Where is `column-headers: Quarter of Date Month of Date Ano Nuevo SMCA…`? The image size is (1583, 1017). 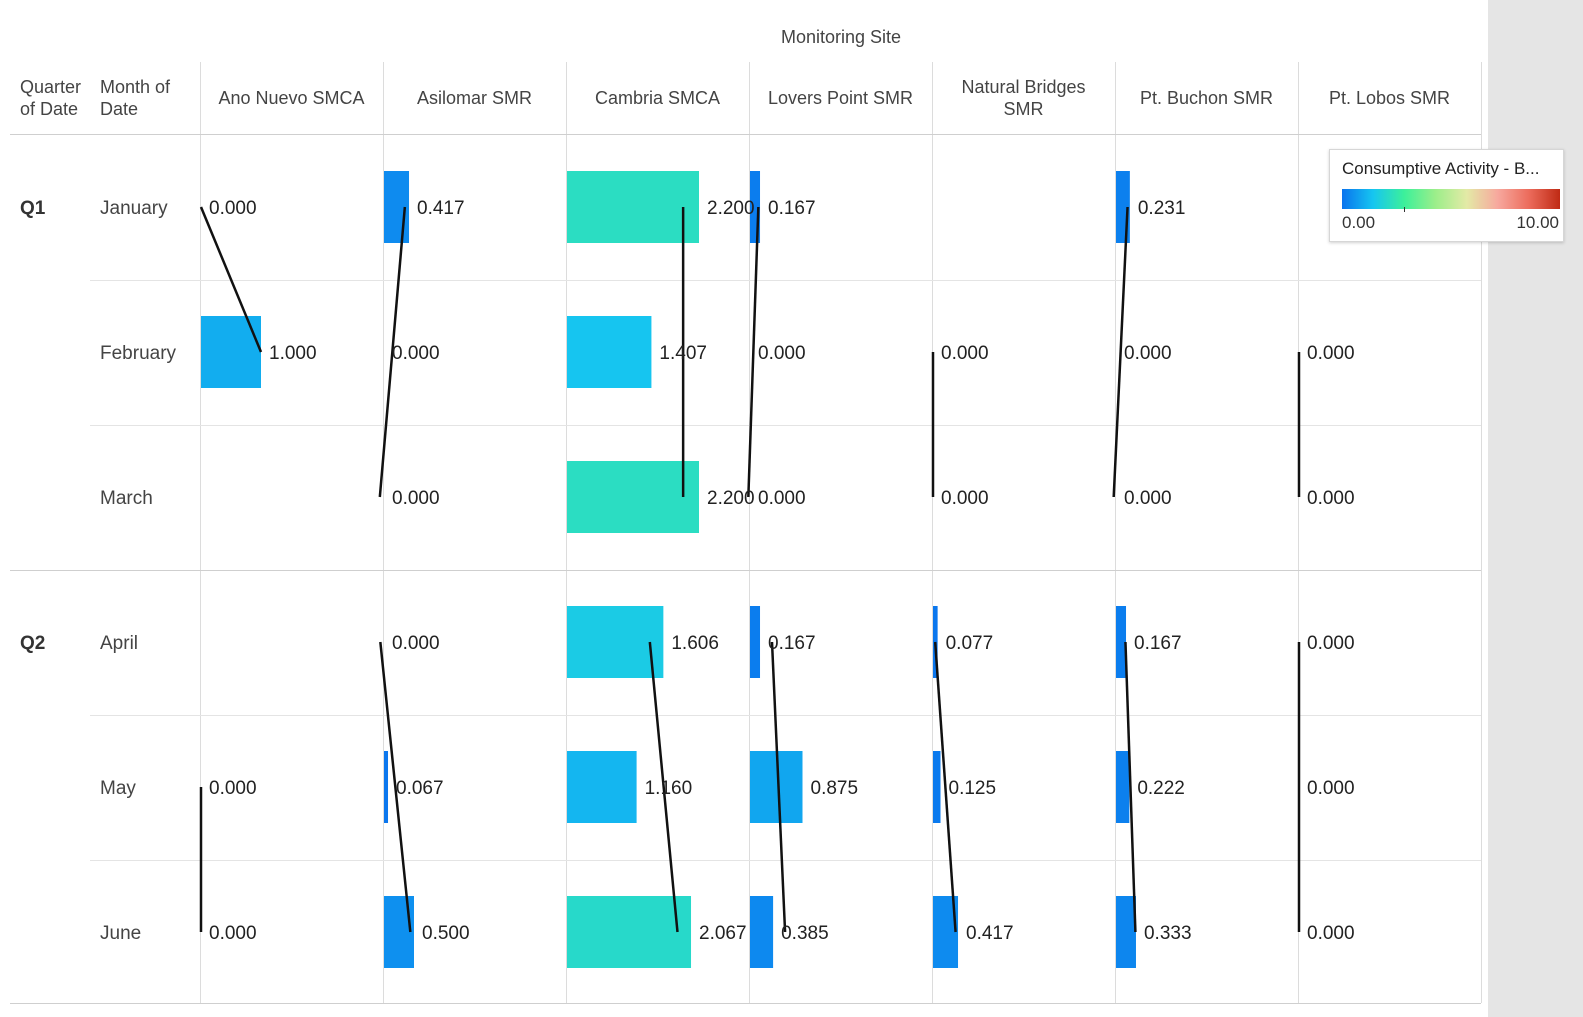
column-headers: Quarter of Date Month of Date Ano Nuevo SMCA… is located at coordinates (735, 98).